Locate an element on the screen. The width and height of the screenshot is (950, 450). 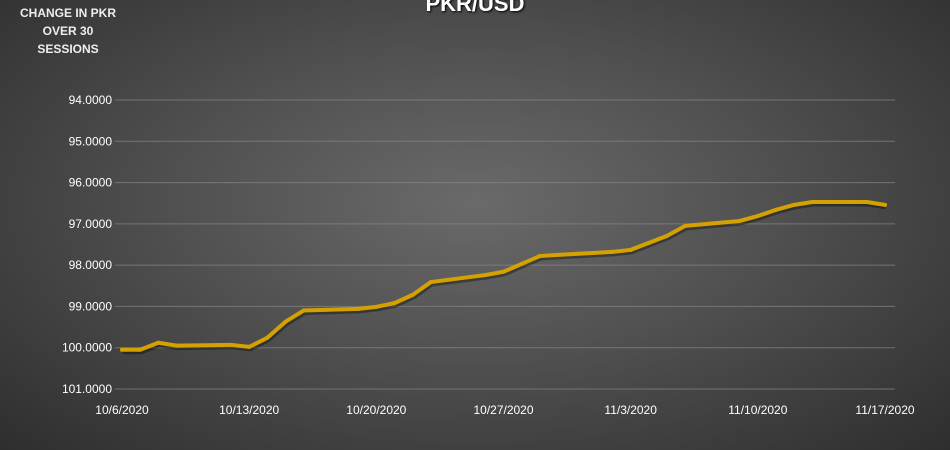
y-tick-label: 100.0000 is located at coordinates (87, 348).